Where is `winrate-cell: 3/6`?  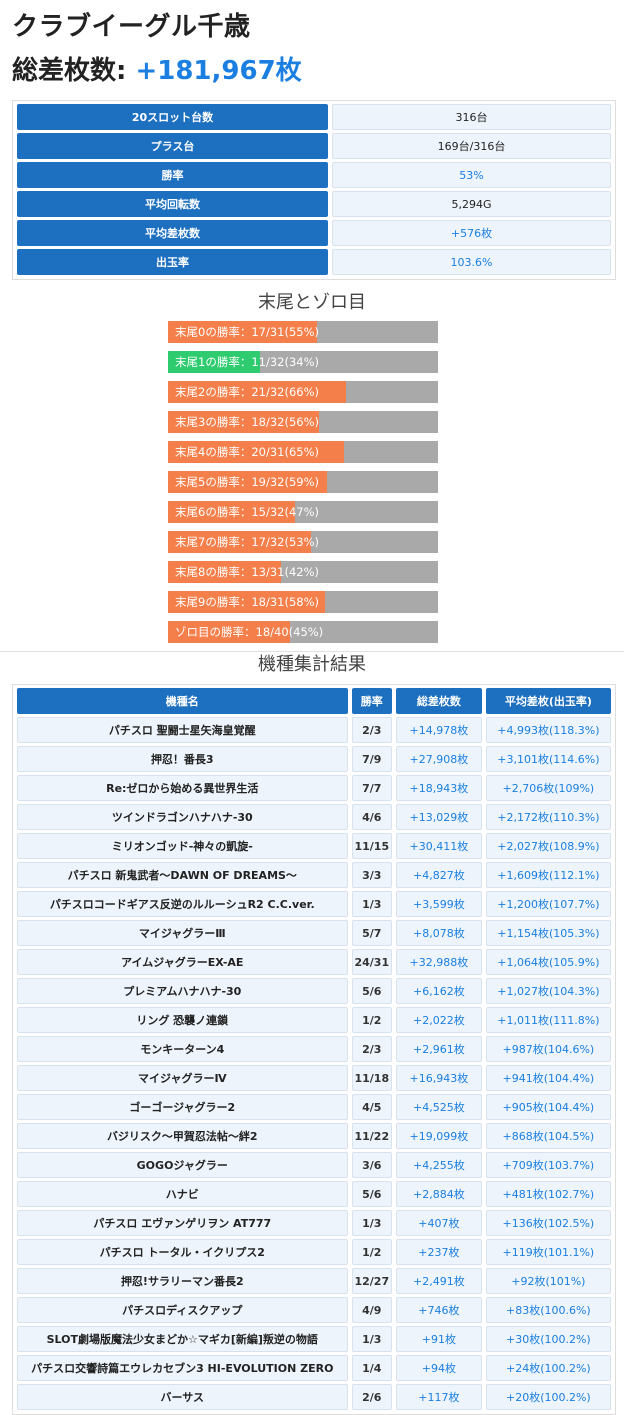 winrate-cell: 3/6 is located at coordinates (372, 1165).